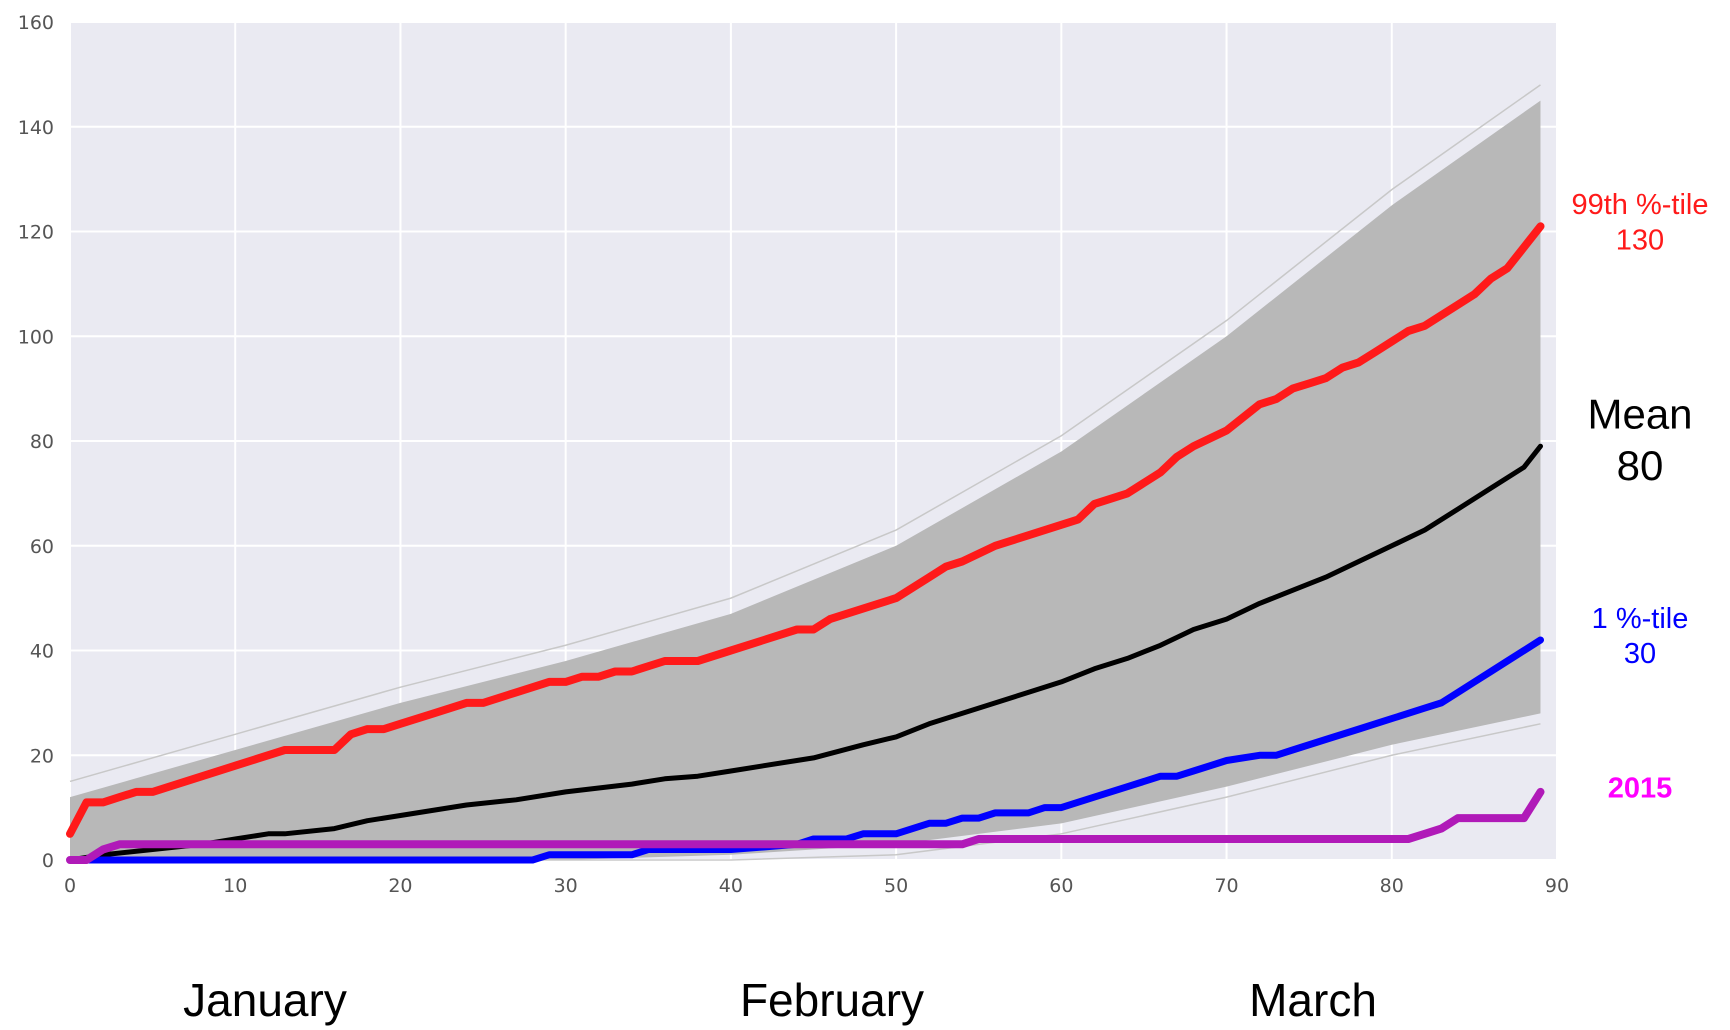  Describe the element at coordinates (36, 23) in the screenshot. I see `y-tick-label: 160` at that location.